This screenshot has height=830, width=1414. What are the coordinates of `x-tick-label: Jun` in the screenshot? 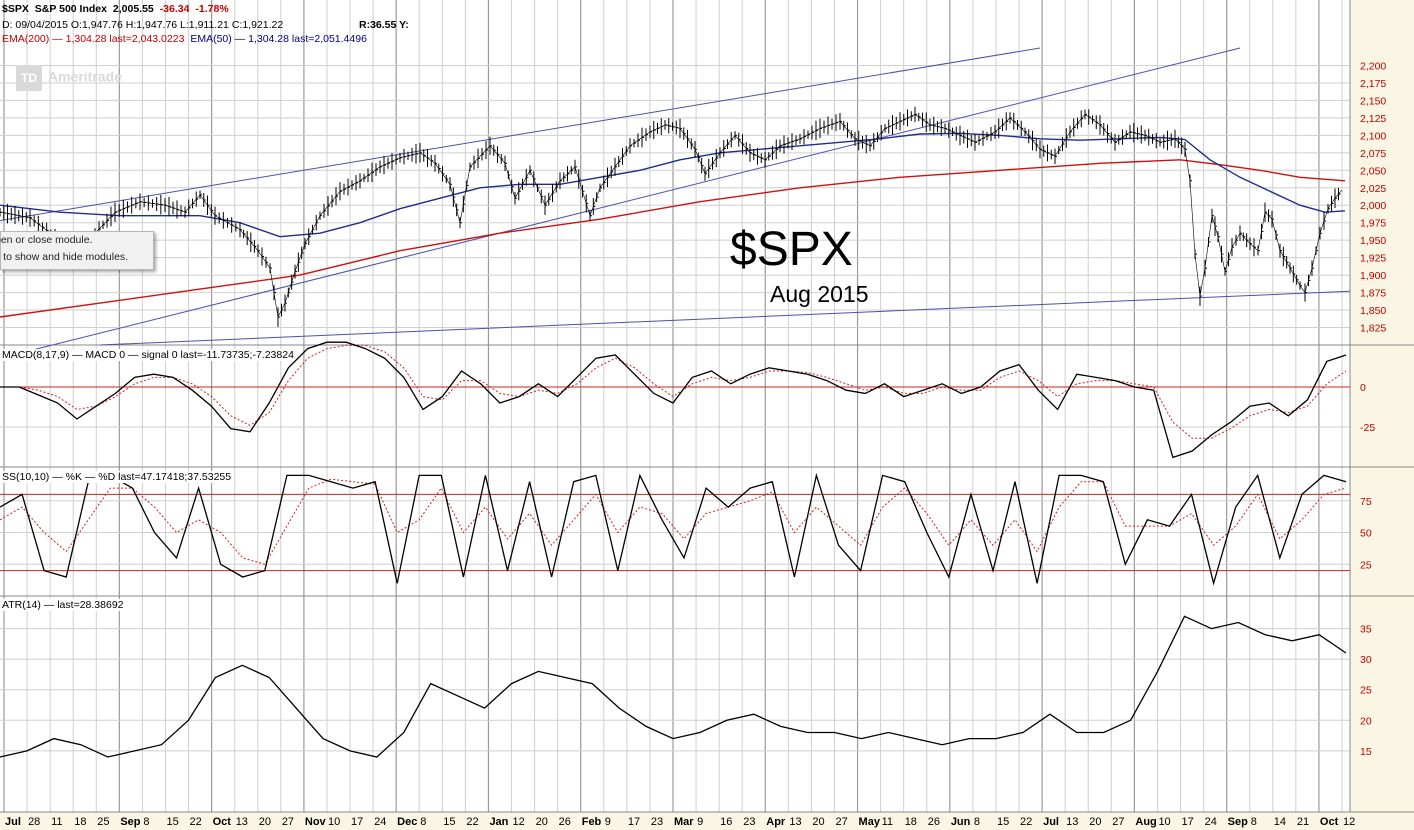 It's located at (961, 822).